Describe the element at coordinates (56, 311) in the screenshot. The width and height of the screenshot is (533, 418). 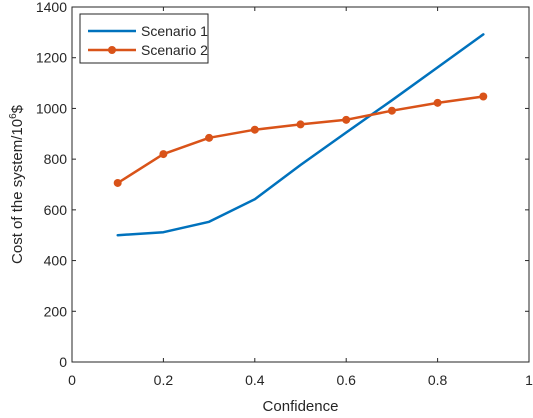
I see `y-tick-label: 200` at that location.